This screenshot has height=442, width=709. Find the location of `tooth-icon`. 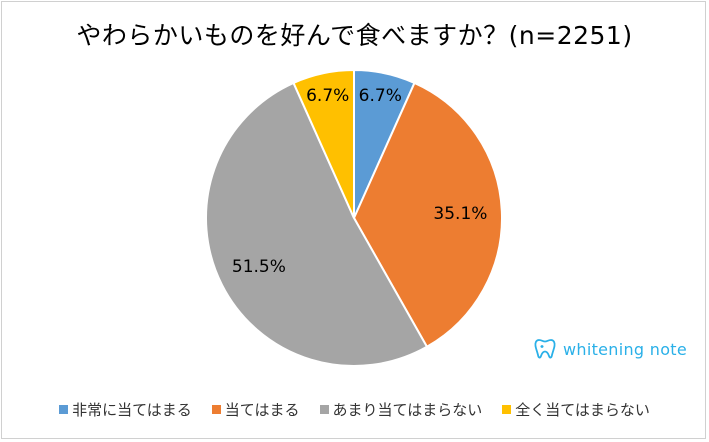

tooth-icon is located at coordinates (545, 349).